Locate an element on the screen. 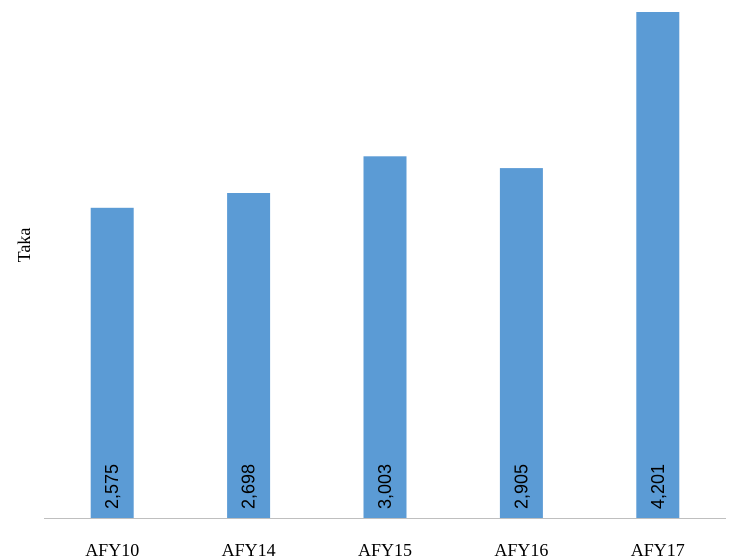 This screenshot has height=560, width=732. bar-afy10 is located at coordinates (112, 363).